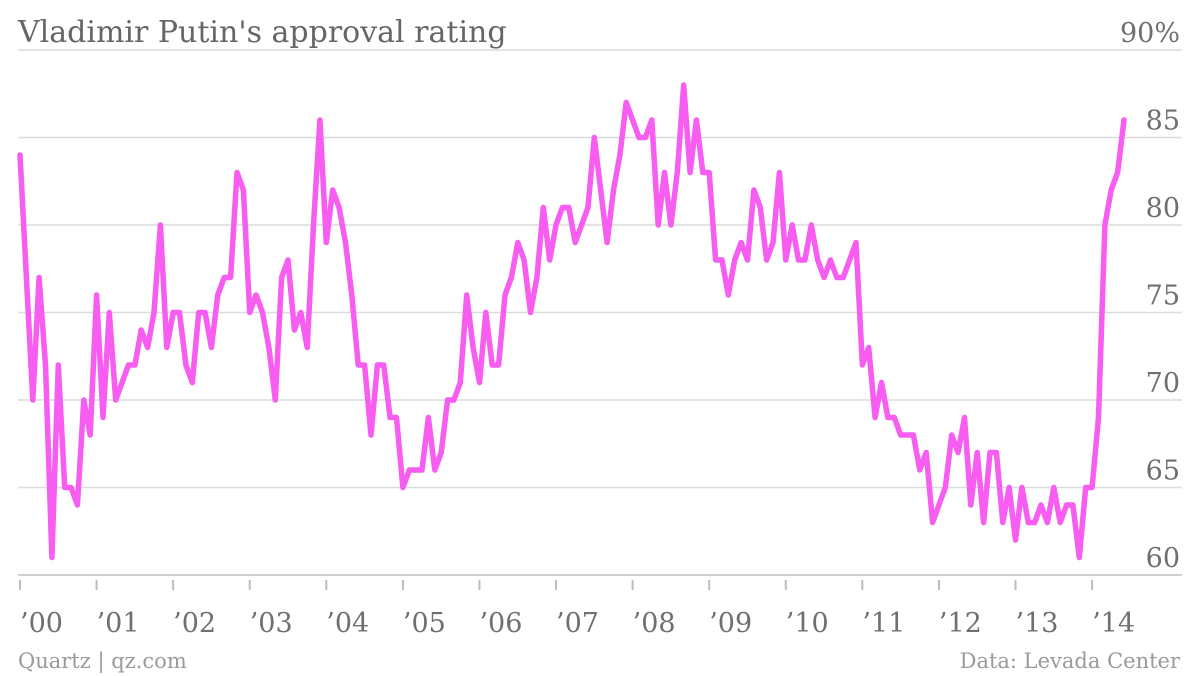  Describe the element at coordinates (1163, 558) in the screenshot. I see `y-tick-label-60: 60` at that location.